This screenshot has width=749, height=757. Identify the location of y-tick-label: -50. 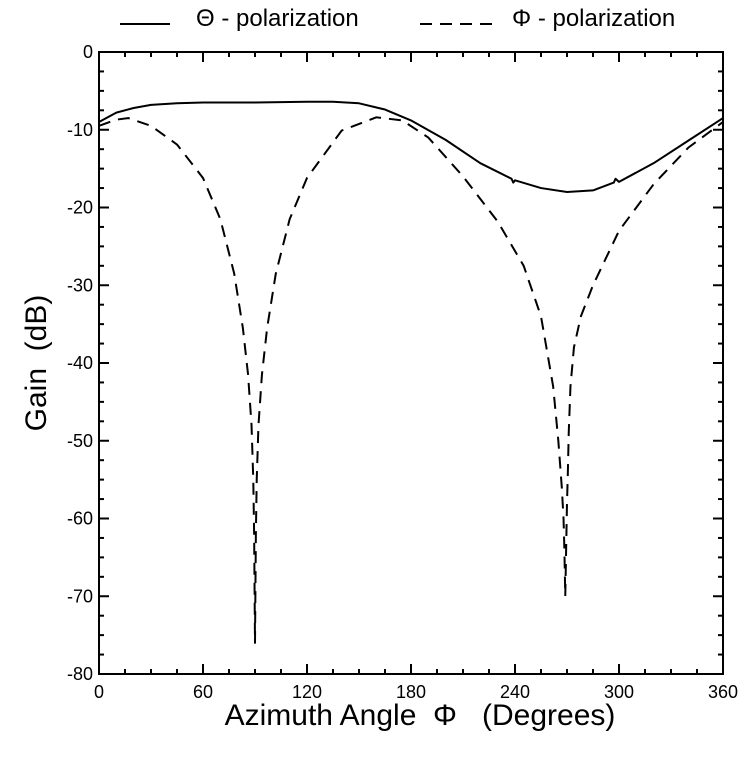
(80, 441).